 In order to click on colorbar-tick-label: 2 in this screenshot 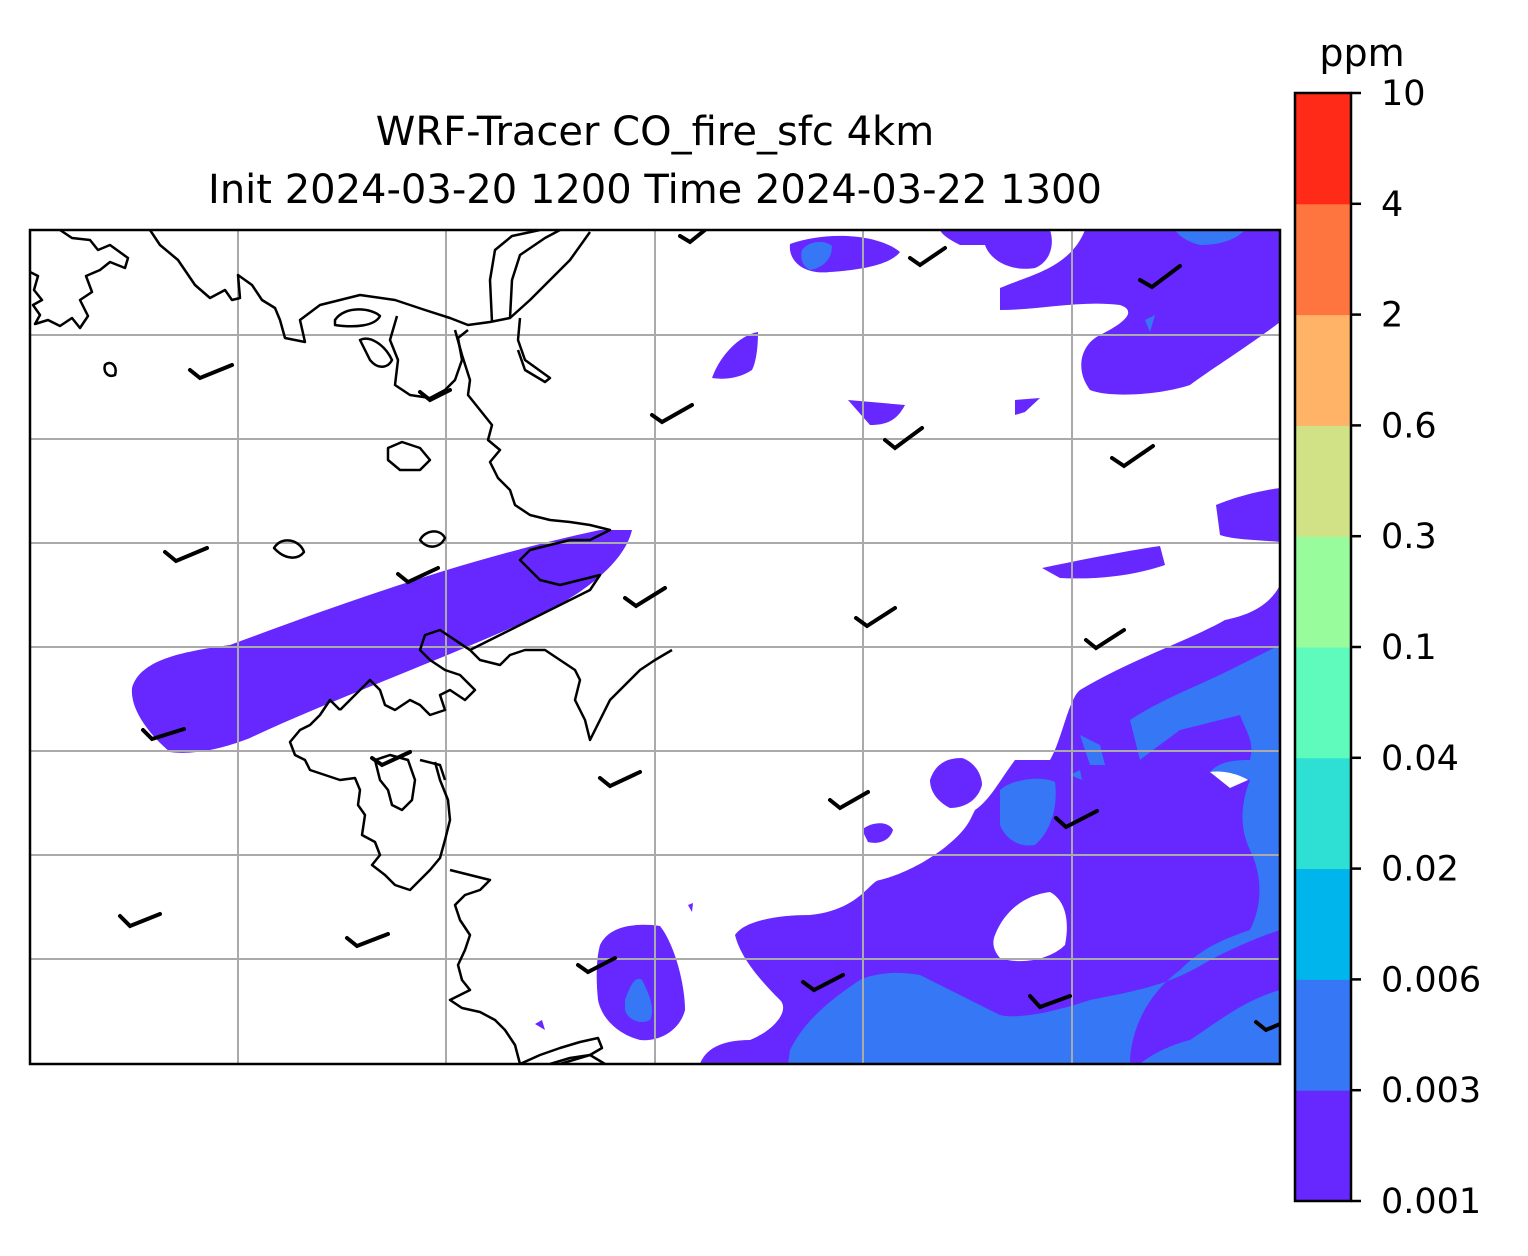, I will do `click(1392, 316)`.